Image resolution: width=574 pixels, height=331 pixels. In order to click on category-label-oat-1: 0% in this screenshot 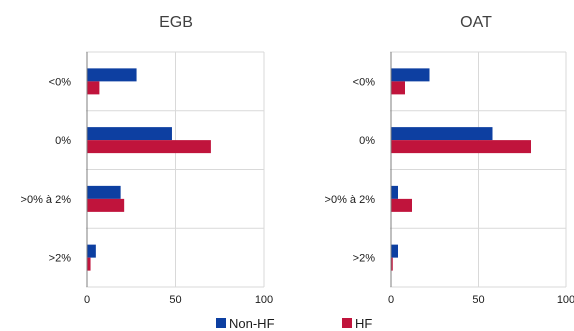, I will do `click(367, 141)`.